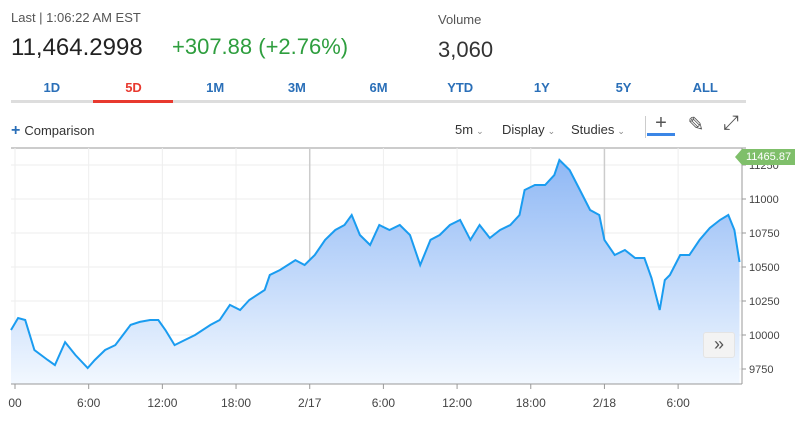 This screenshot has height=424, width=800. I want to click on display-dropdown: Display ⌄, so click(528, 129).